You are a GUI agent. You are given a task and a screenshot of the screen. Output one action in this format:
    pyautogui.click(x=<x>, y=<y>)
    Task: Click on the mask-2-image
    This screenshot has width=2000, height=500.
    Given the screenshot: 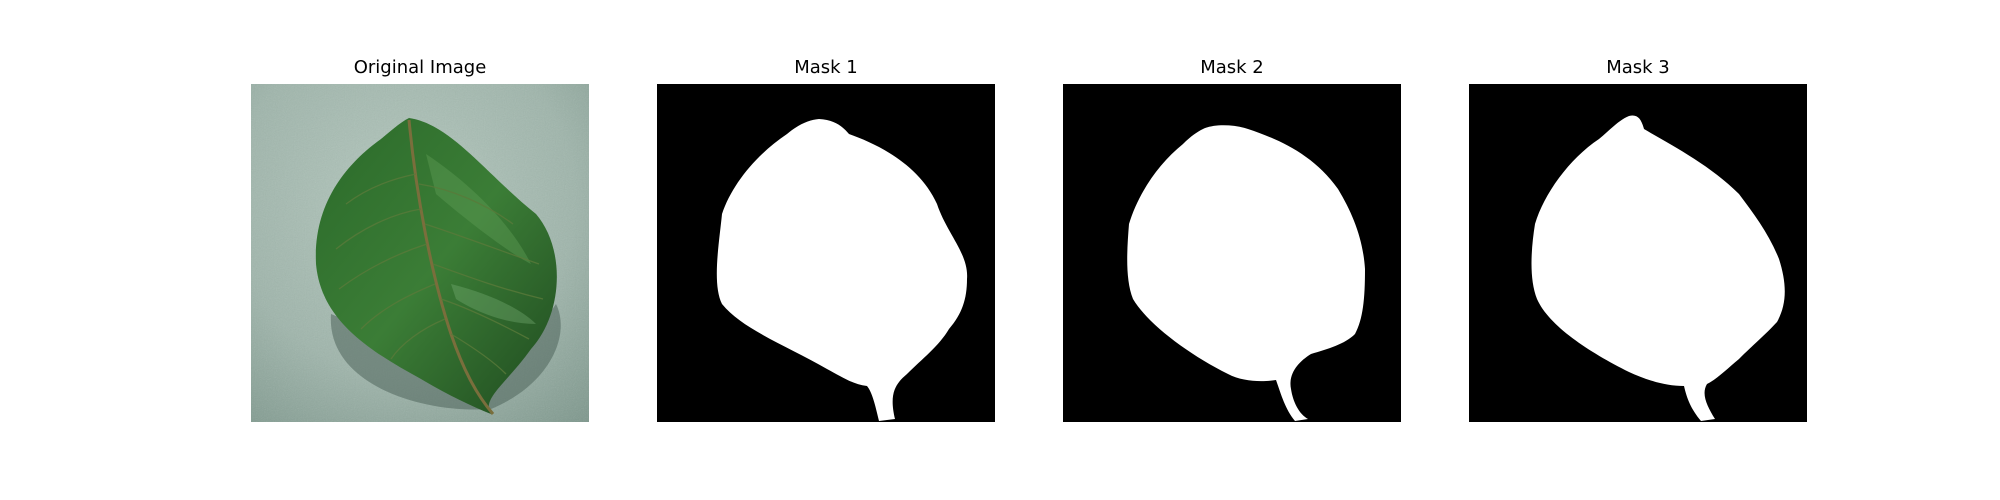 What is the action you would take?
    pyautogui.click(x=1232, y=253)
    